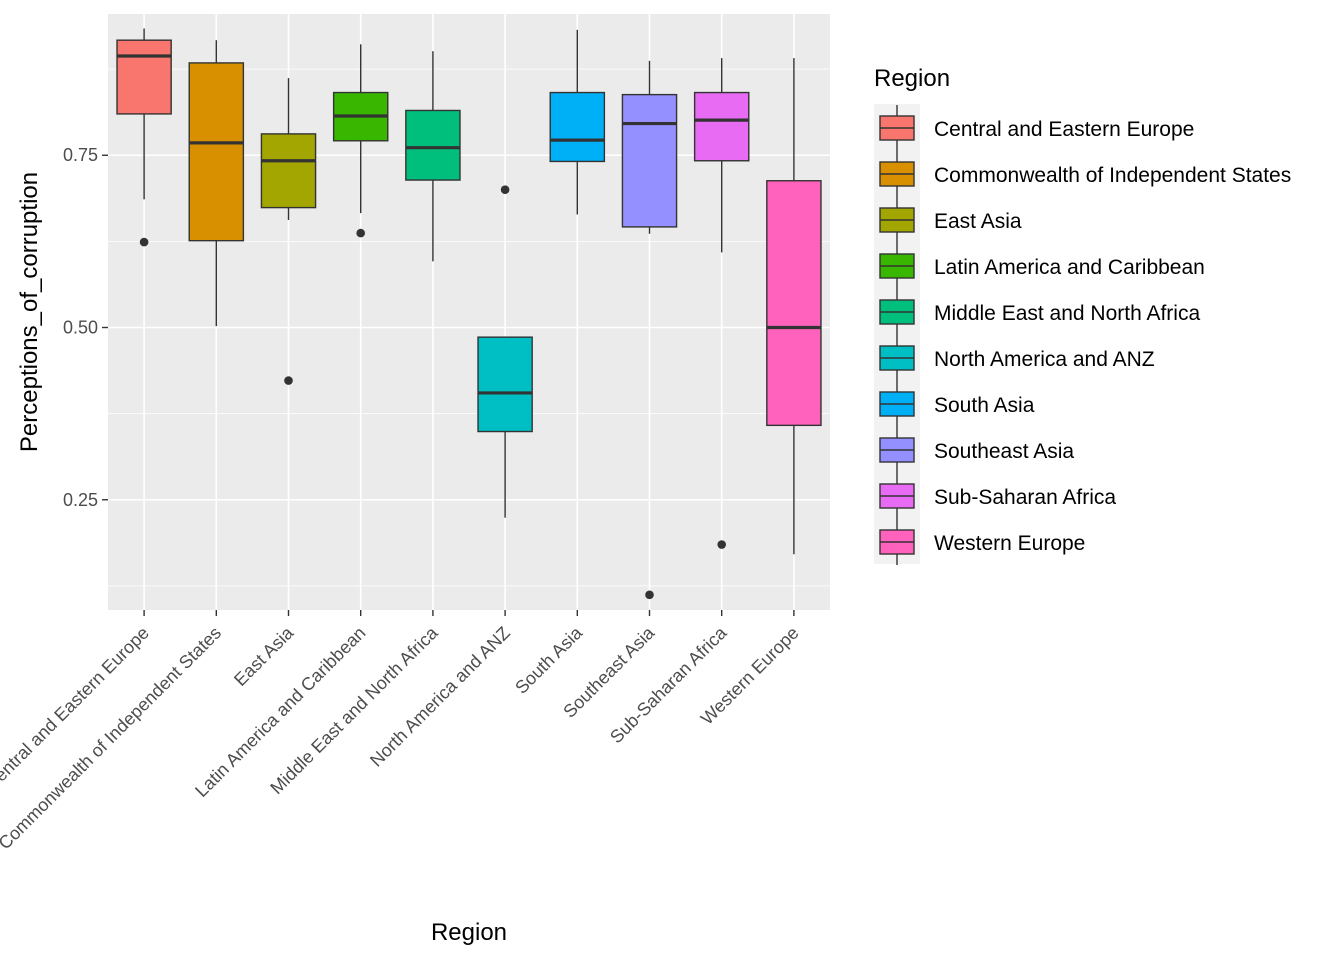  Describe the element at coordinates (264, 656) in the screenshot. I see `x-tick-label: East Asia` at that location.